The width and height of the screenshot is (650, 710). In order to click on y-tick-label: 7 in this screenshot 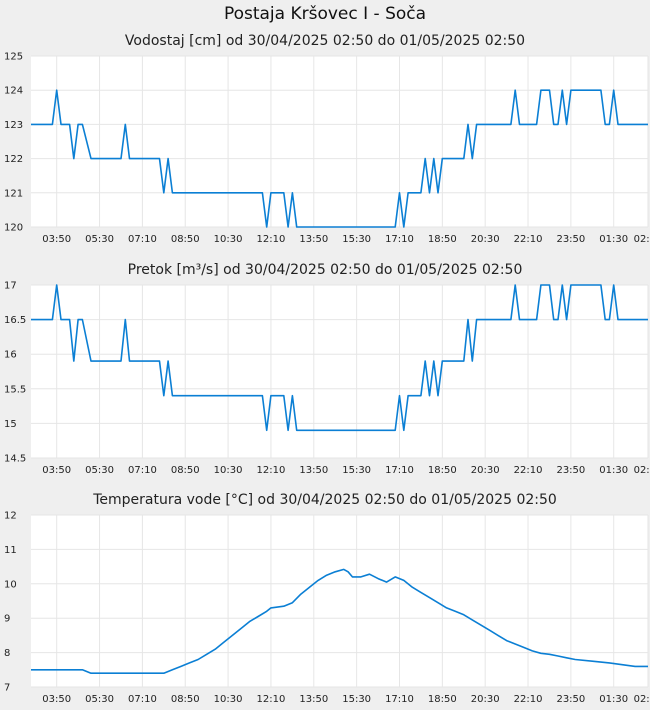, I will do `click(7, 688)`.